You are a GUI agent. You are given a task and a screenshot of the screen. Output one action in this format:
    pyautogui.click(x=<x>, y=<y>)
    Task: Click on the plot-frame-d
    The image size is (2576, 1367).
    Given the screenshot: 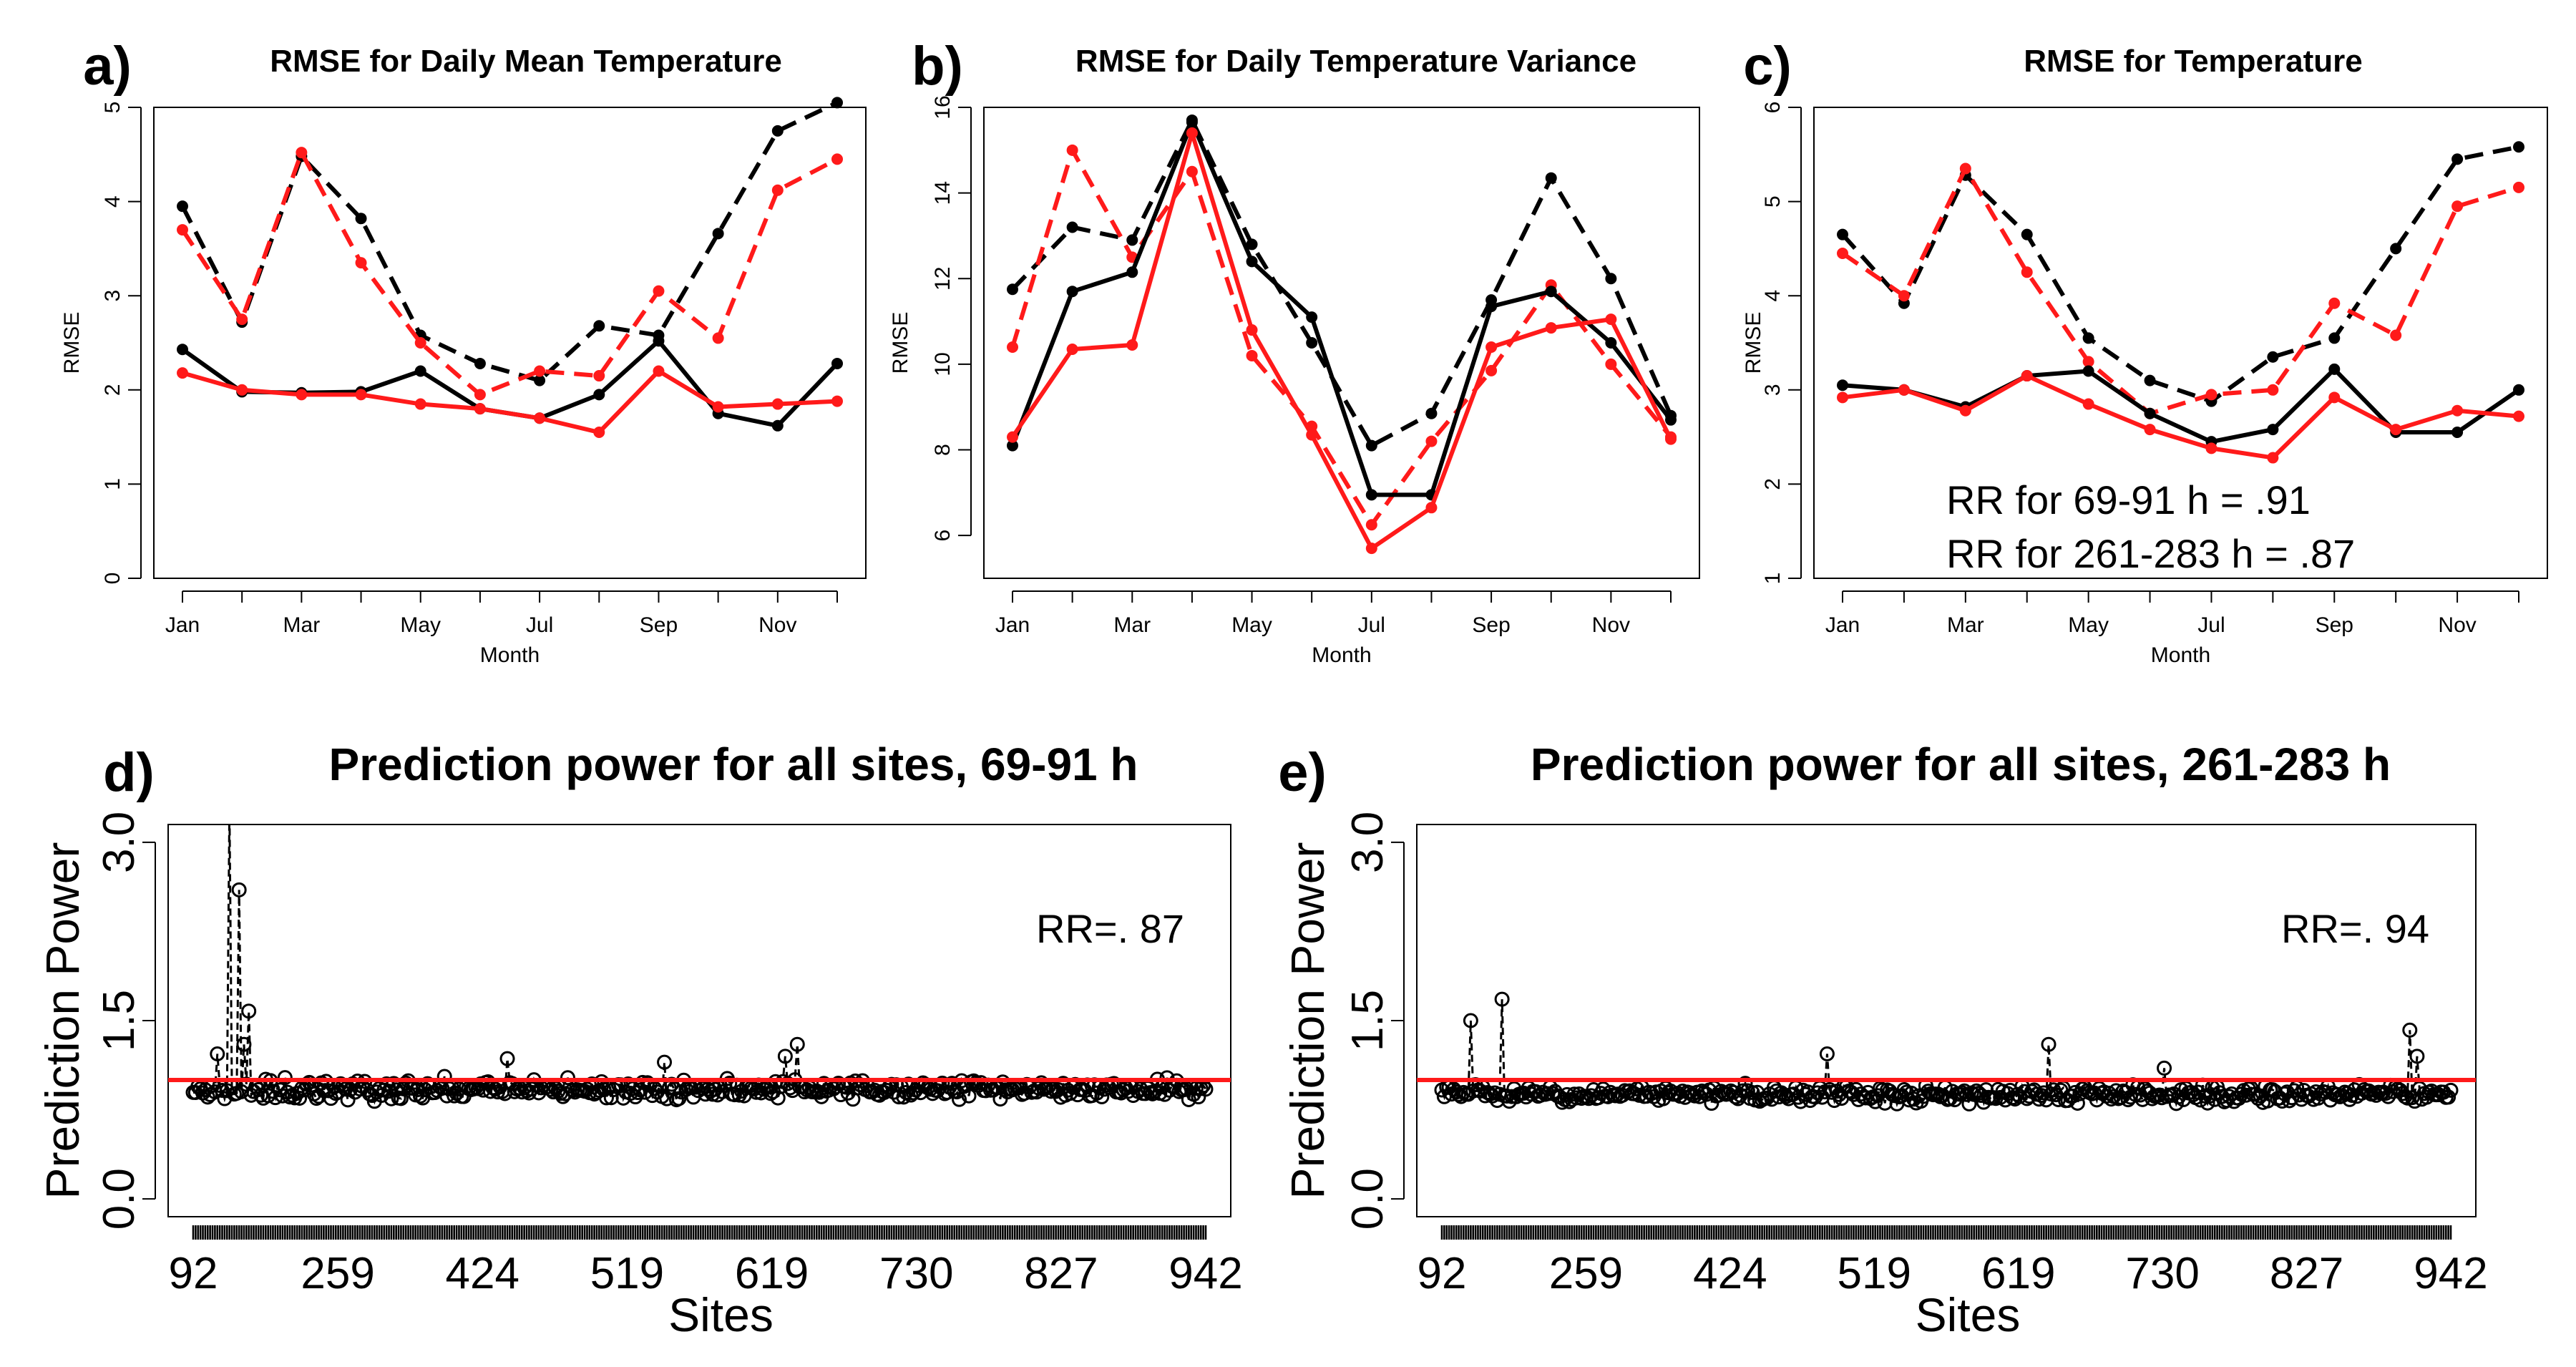 What is the action you would take?
    pyautogui.click(x=699, y=1020)
    